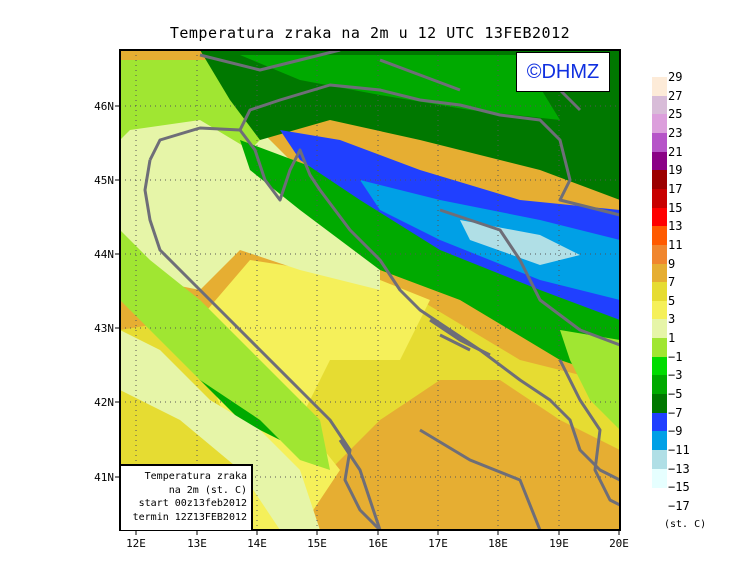 This screenshot has width=740, height=582. Describe the element at coordinates (679, 468) in the screenshot. I see `legend-label: −13` at that location.